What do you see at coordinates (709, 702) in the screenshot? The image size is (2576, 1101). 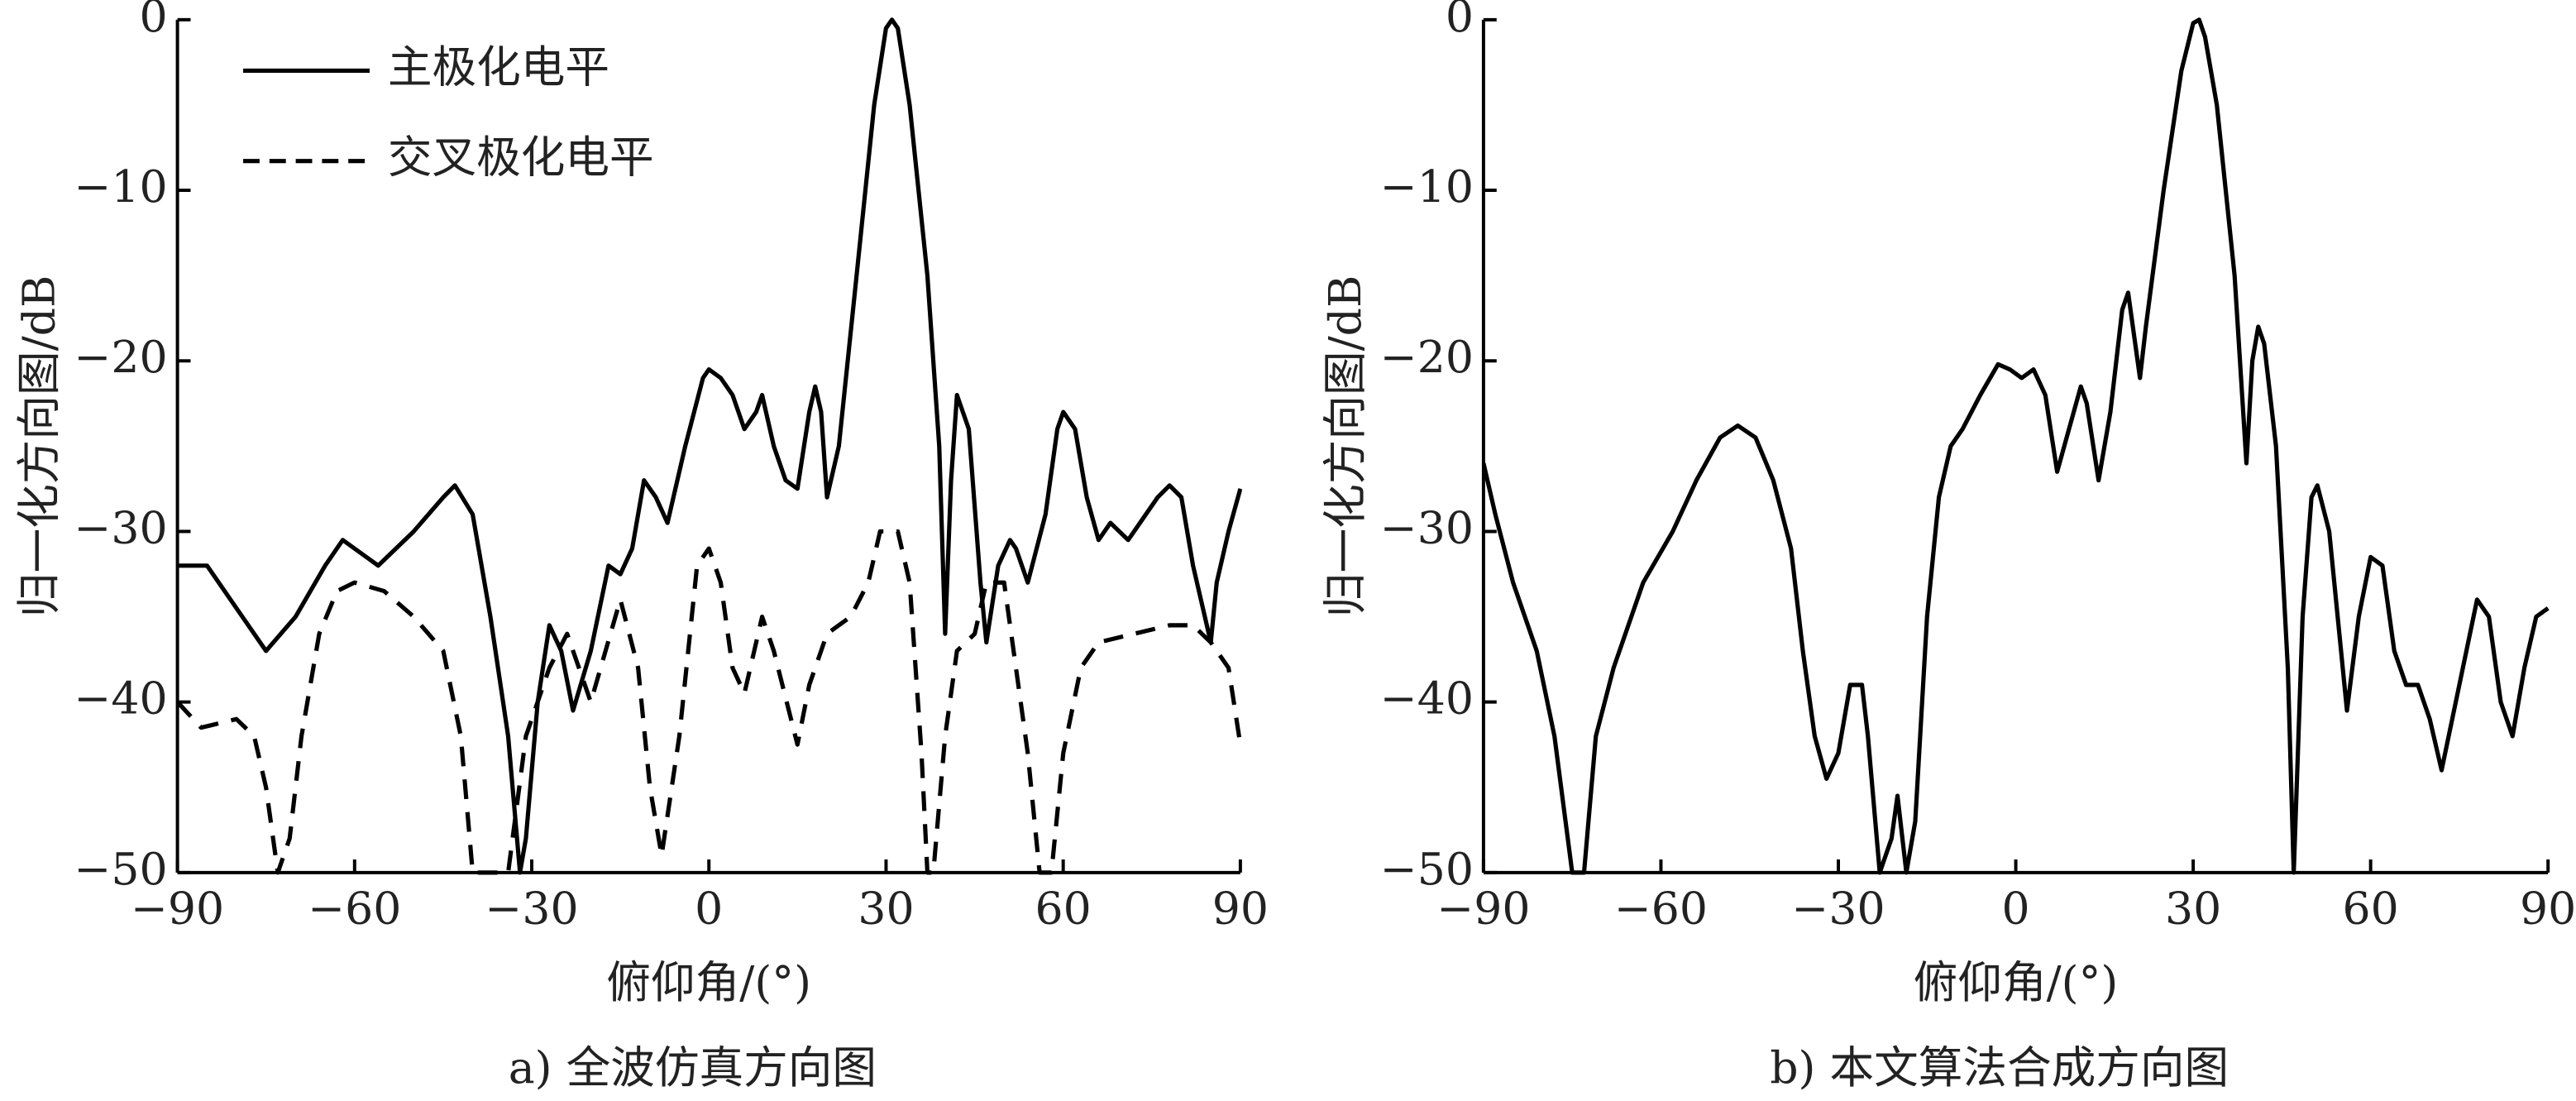 I see `line-series` at bounding box center [709, 702].